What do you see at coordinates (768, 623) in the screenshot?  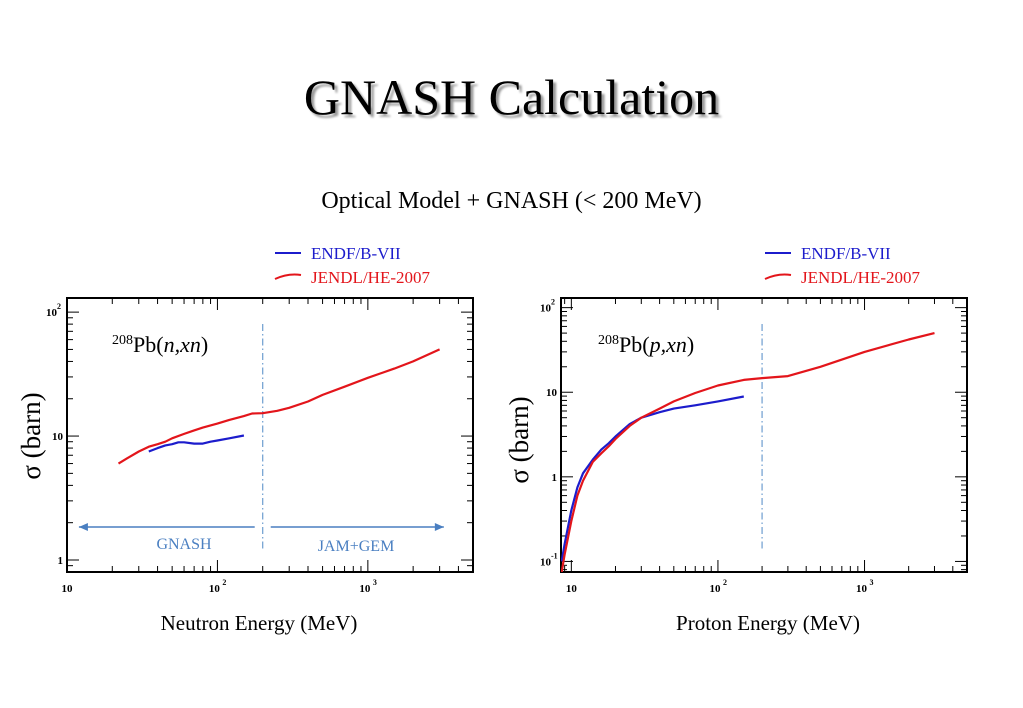 I see `x-axis-title: Proton Energy (MeV)` at bounding box center [768, 623].